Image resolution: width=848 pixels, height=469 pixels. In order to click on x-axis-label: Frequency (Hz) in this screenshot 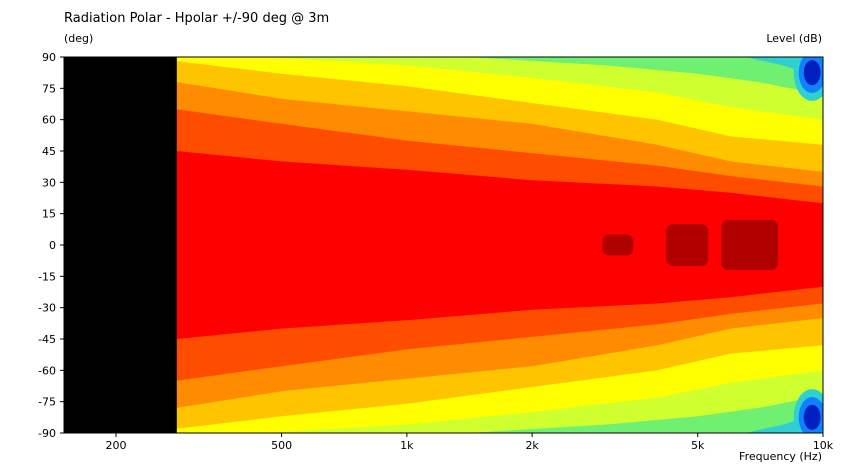, I will do `click(780, 456)`.